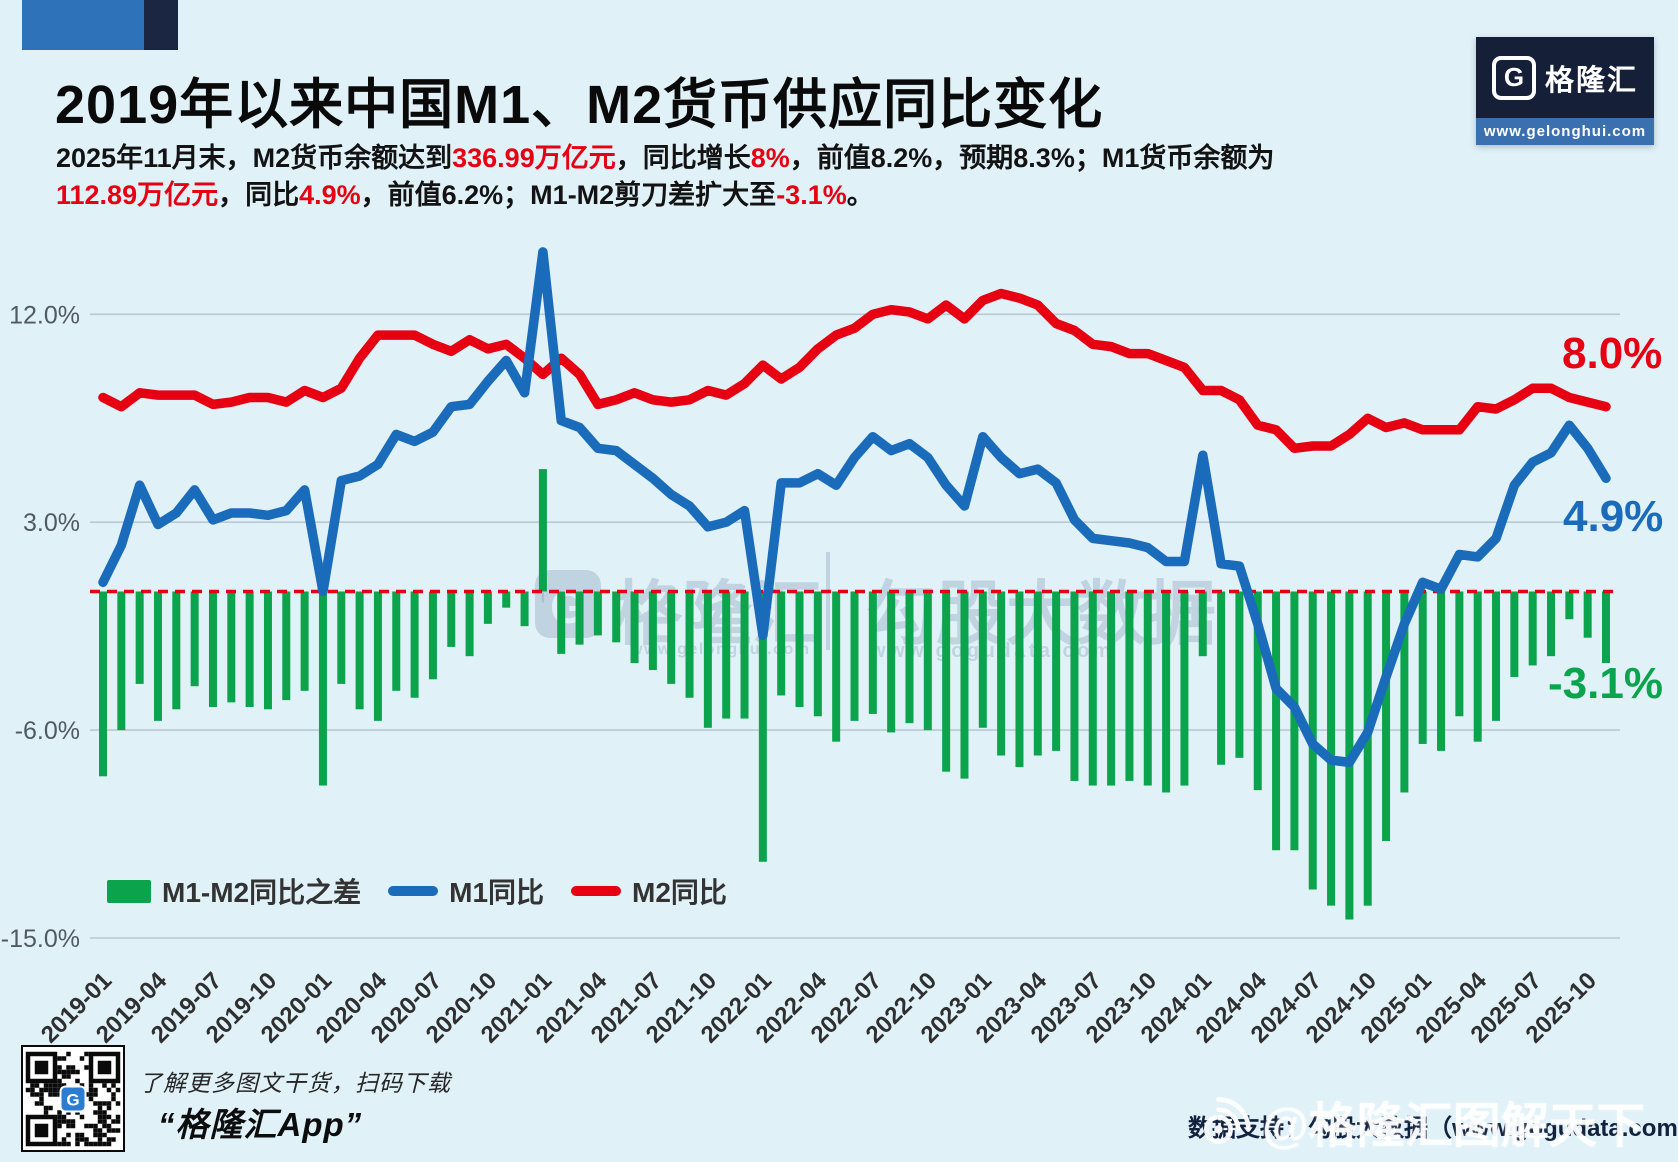 Image resolution: width=1678 pixels, height=1162 pixels. I want to click on subtitle-segment: ，前值8.2%，预期8.3%；M1货币余额为, so click(1032, 158).